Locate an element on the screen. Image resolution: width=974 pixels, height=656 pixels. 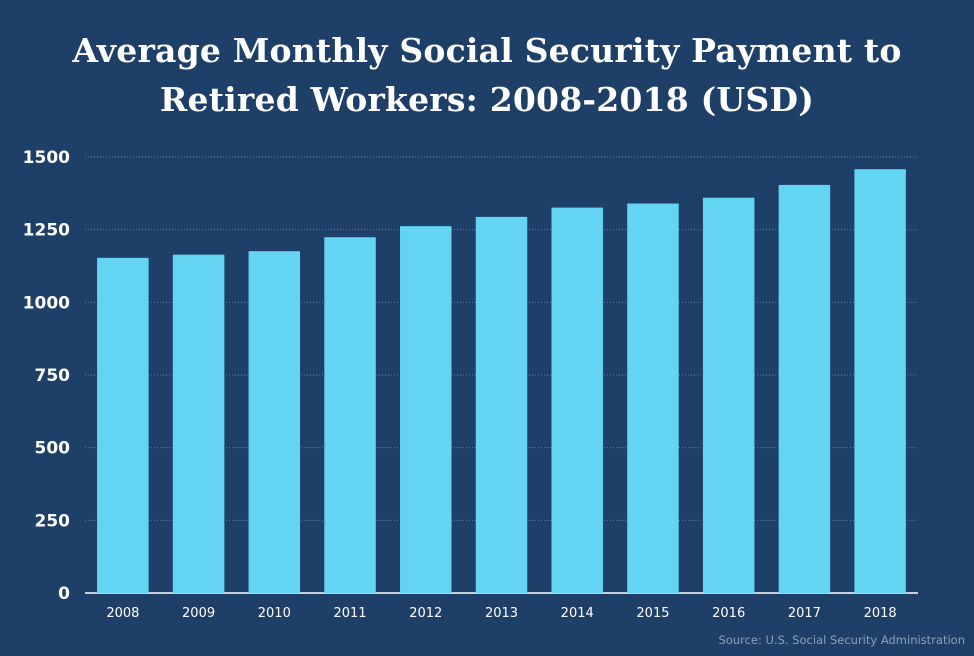
x-tick-label: 2014 is located at coordinates (577, 613).